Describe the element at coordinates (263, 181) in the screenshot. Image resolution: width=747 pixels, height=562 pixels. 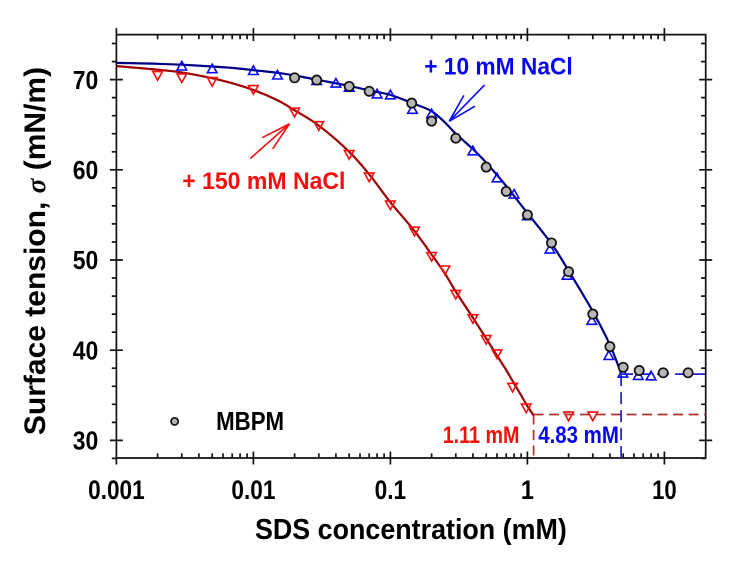
I see `svg-text: + 150 mM NaCl` at that location.